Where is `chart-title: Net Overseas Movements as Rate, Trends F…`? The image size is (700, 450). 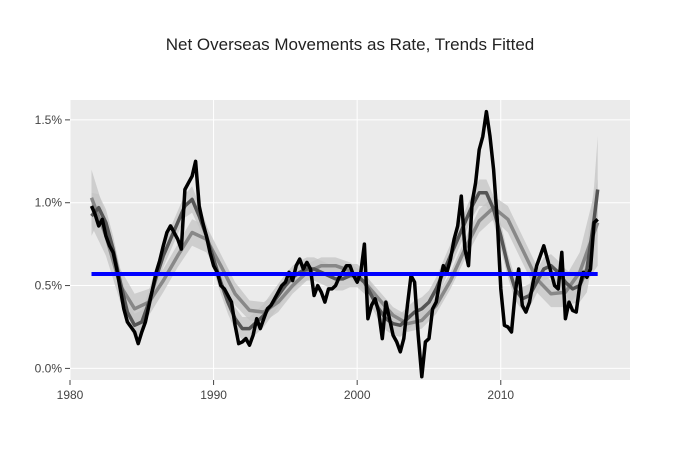
chart-title: Net Overseas Movements as Rate, Trends F… is located at coordinates (350, 44).